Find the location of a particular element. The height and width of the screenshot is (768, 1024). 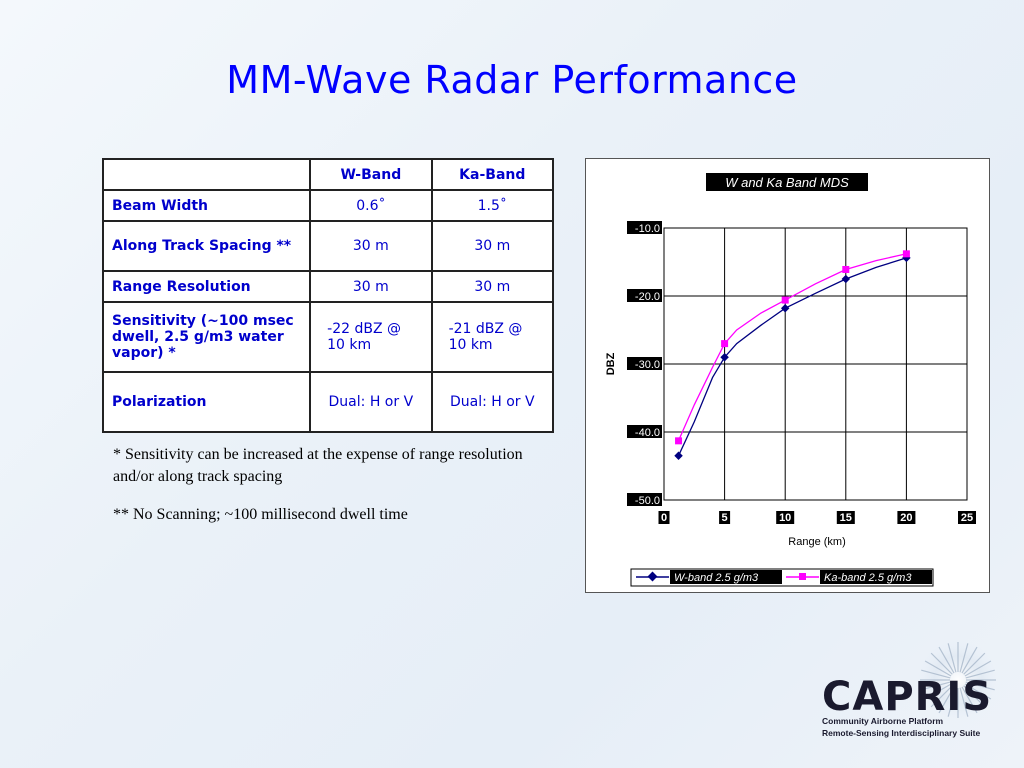

row-label: Beam Width is located at coordinates (206, 205).